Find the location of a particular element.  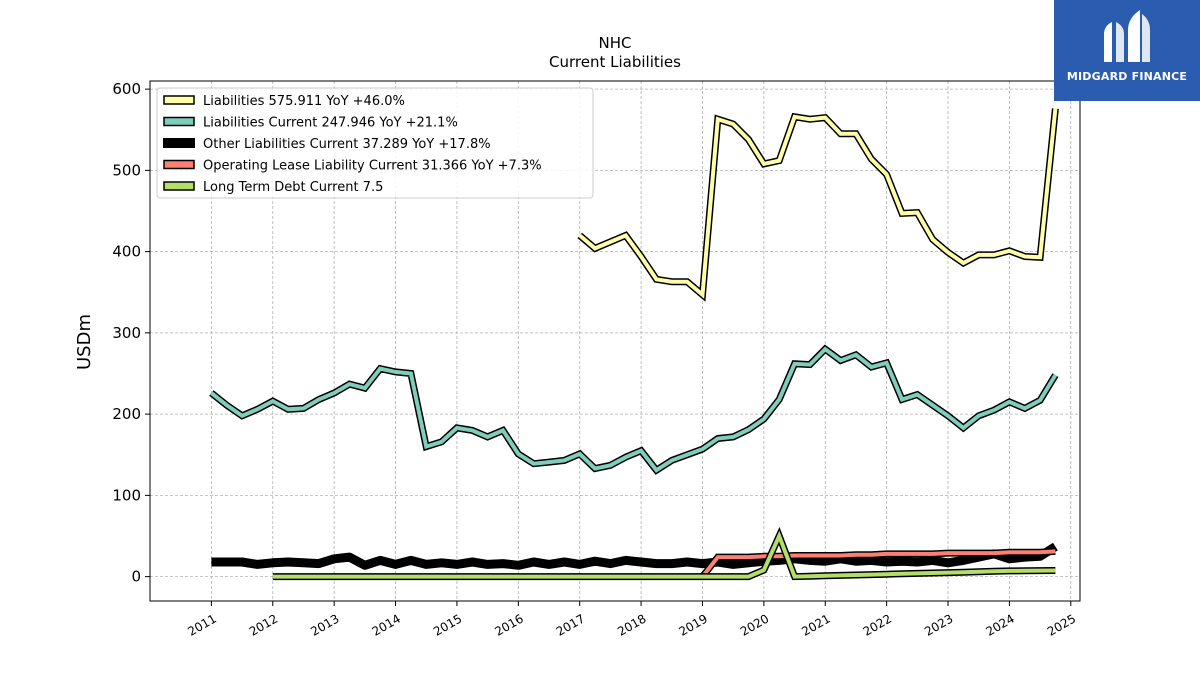

brand-name: MIDGARD FINANCE is located at coordinates (1127, 76).